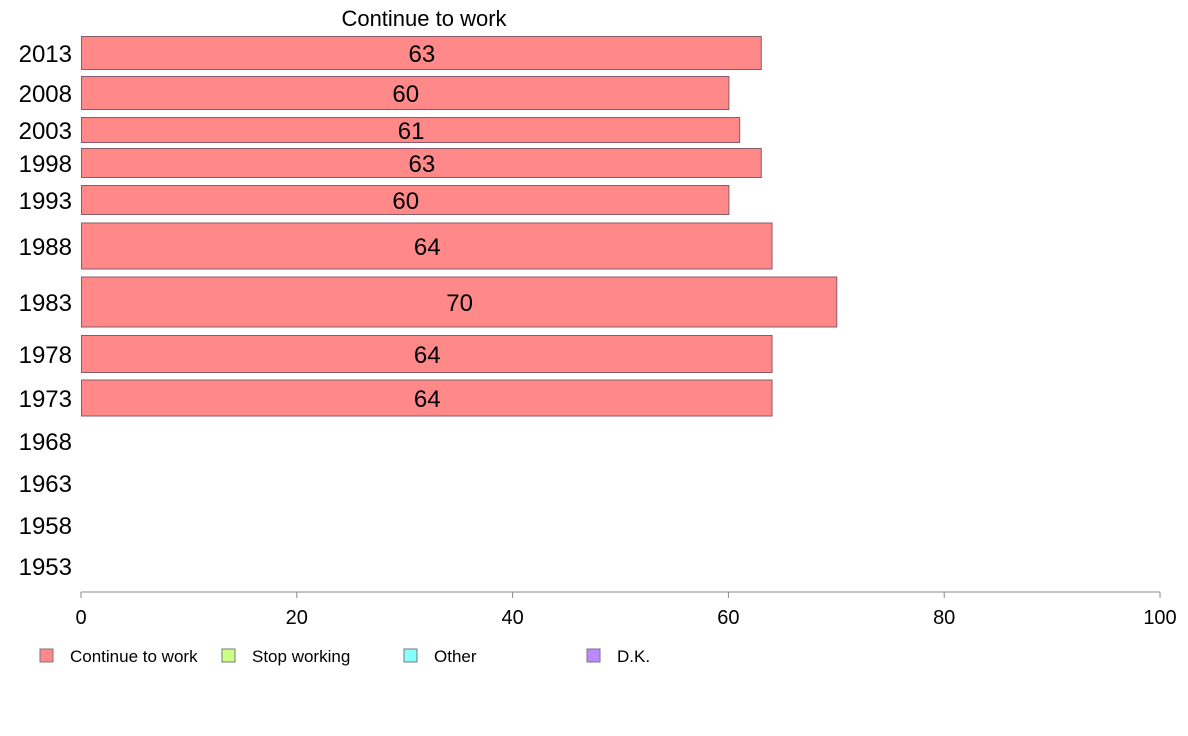  Describe the element at coordinates (512, 618) in the screenshot. I see `x-tick-label: 40` at that location.